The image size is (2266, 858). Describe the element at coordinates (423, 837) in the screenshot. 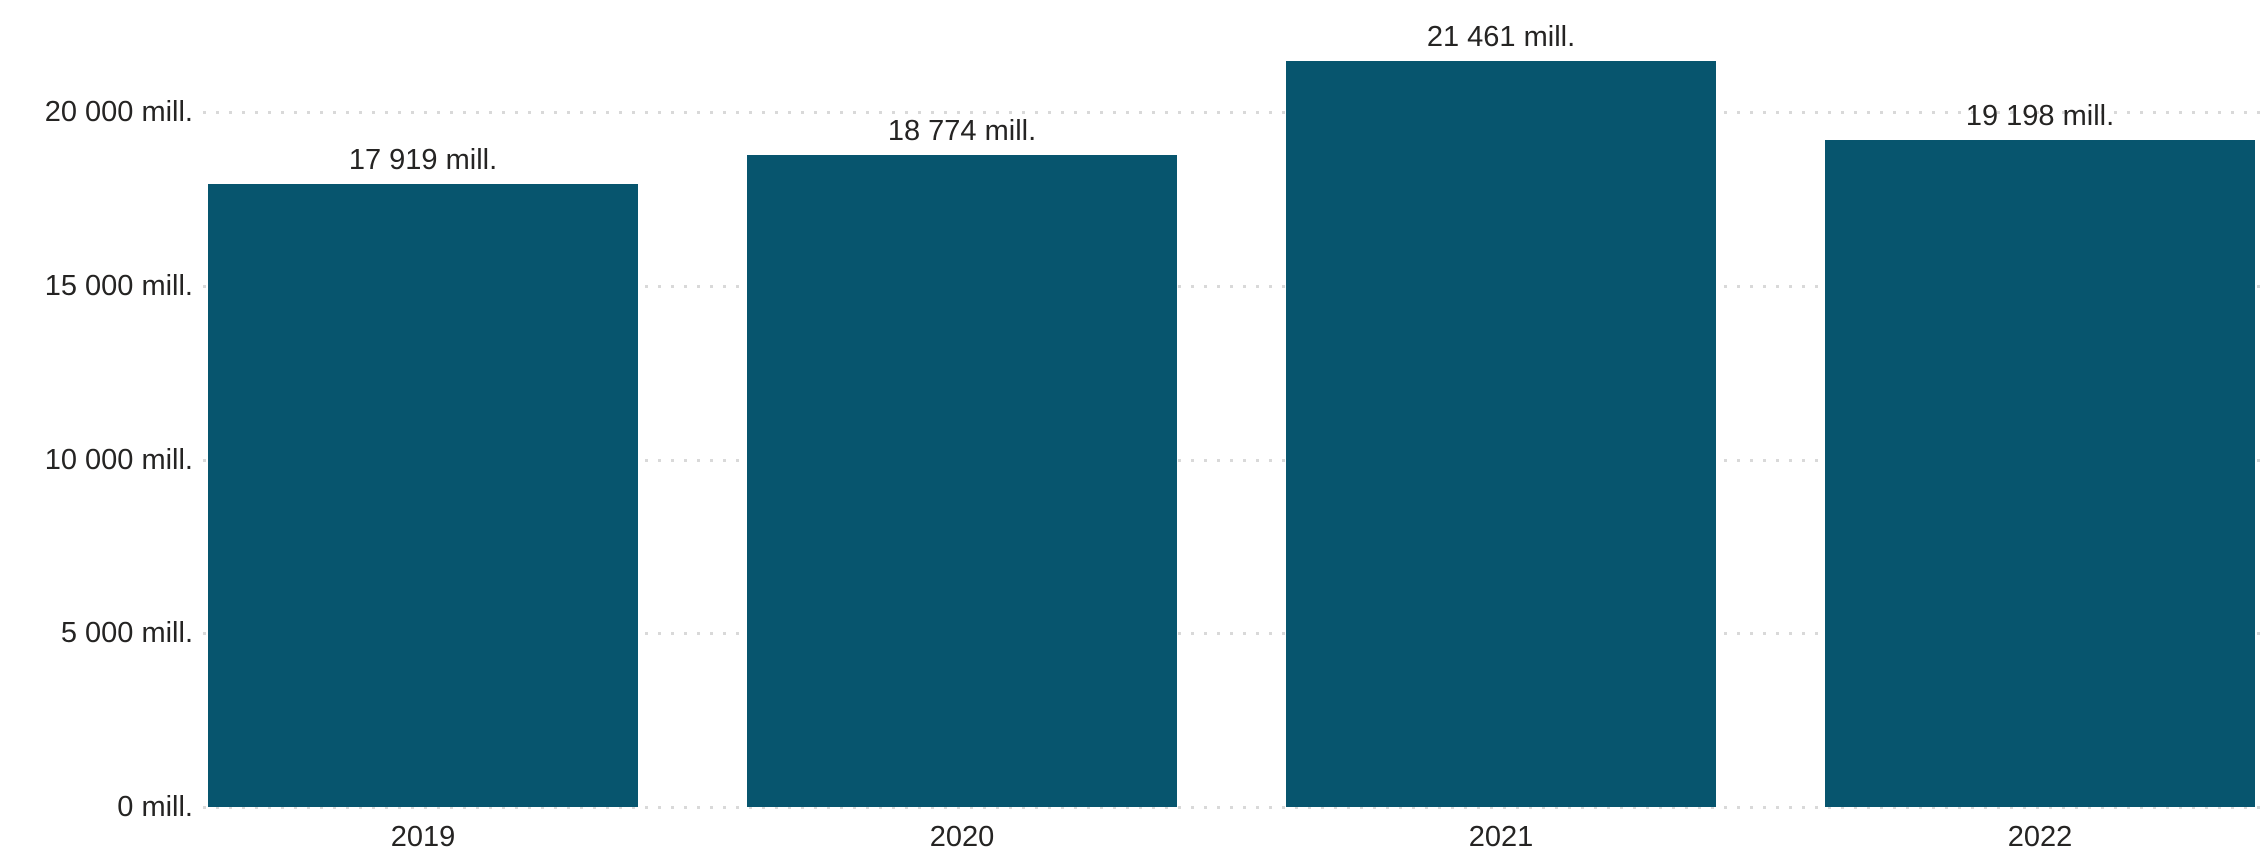

I see `x-axis-label-2019: 2019` at that location.